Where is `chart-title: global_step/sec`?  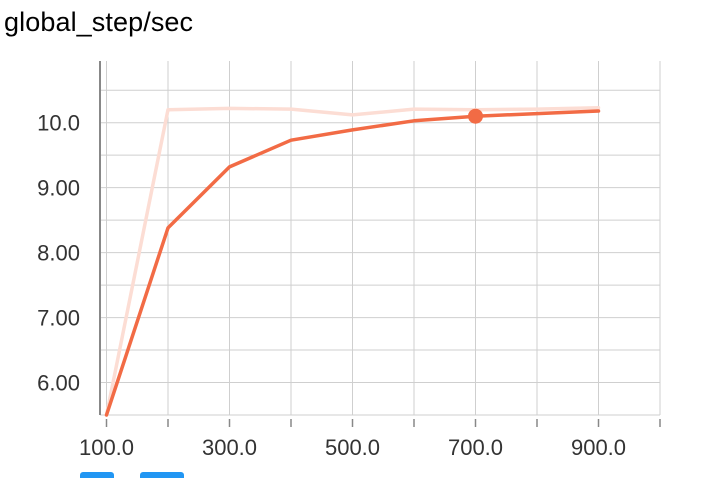
chart-title: global_step/sec is located at coordinates (99, 22).